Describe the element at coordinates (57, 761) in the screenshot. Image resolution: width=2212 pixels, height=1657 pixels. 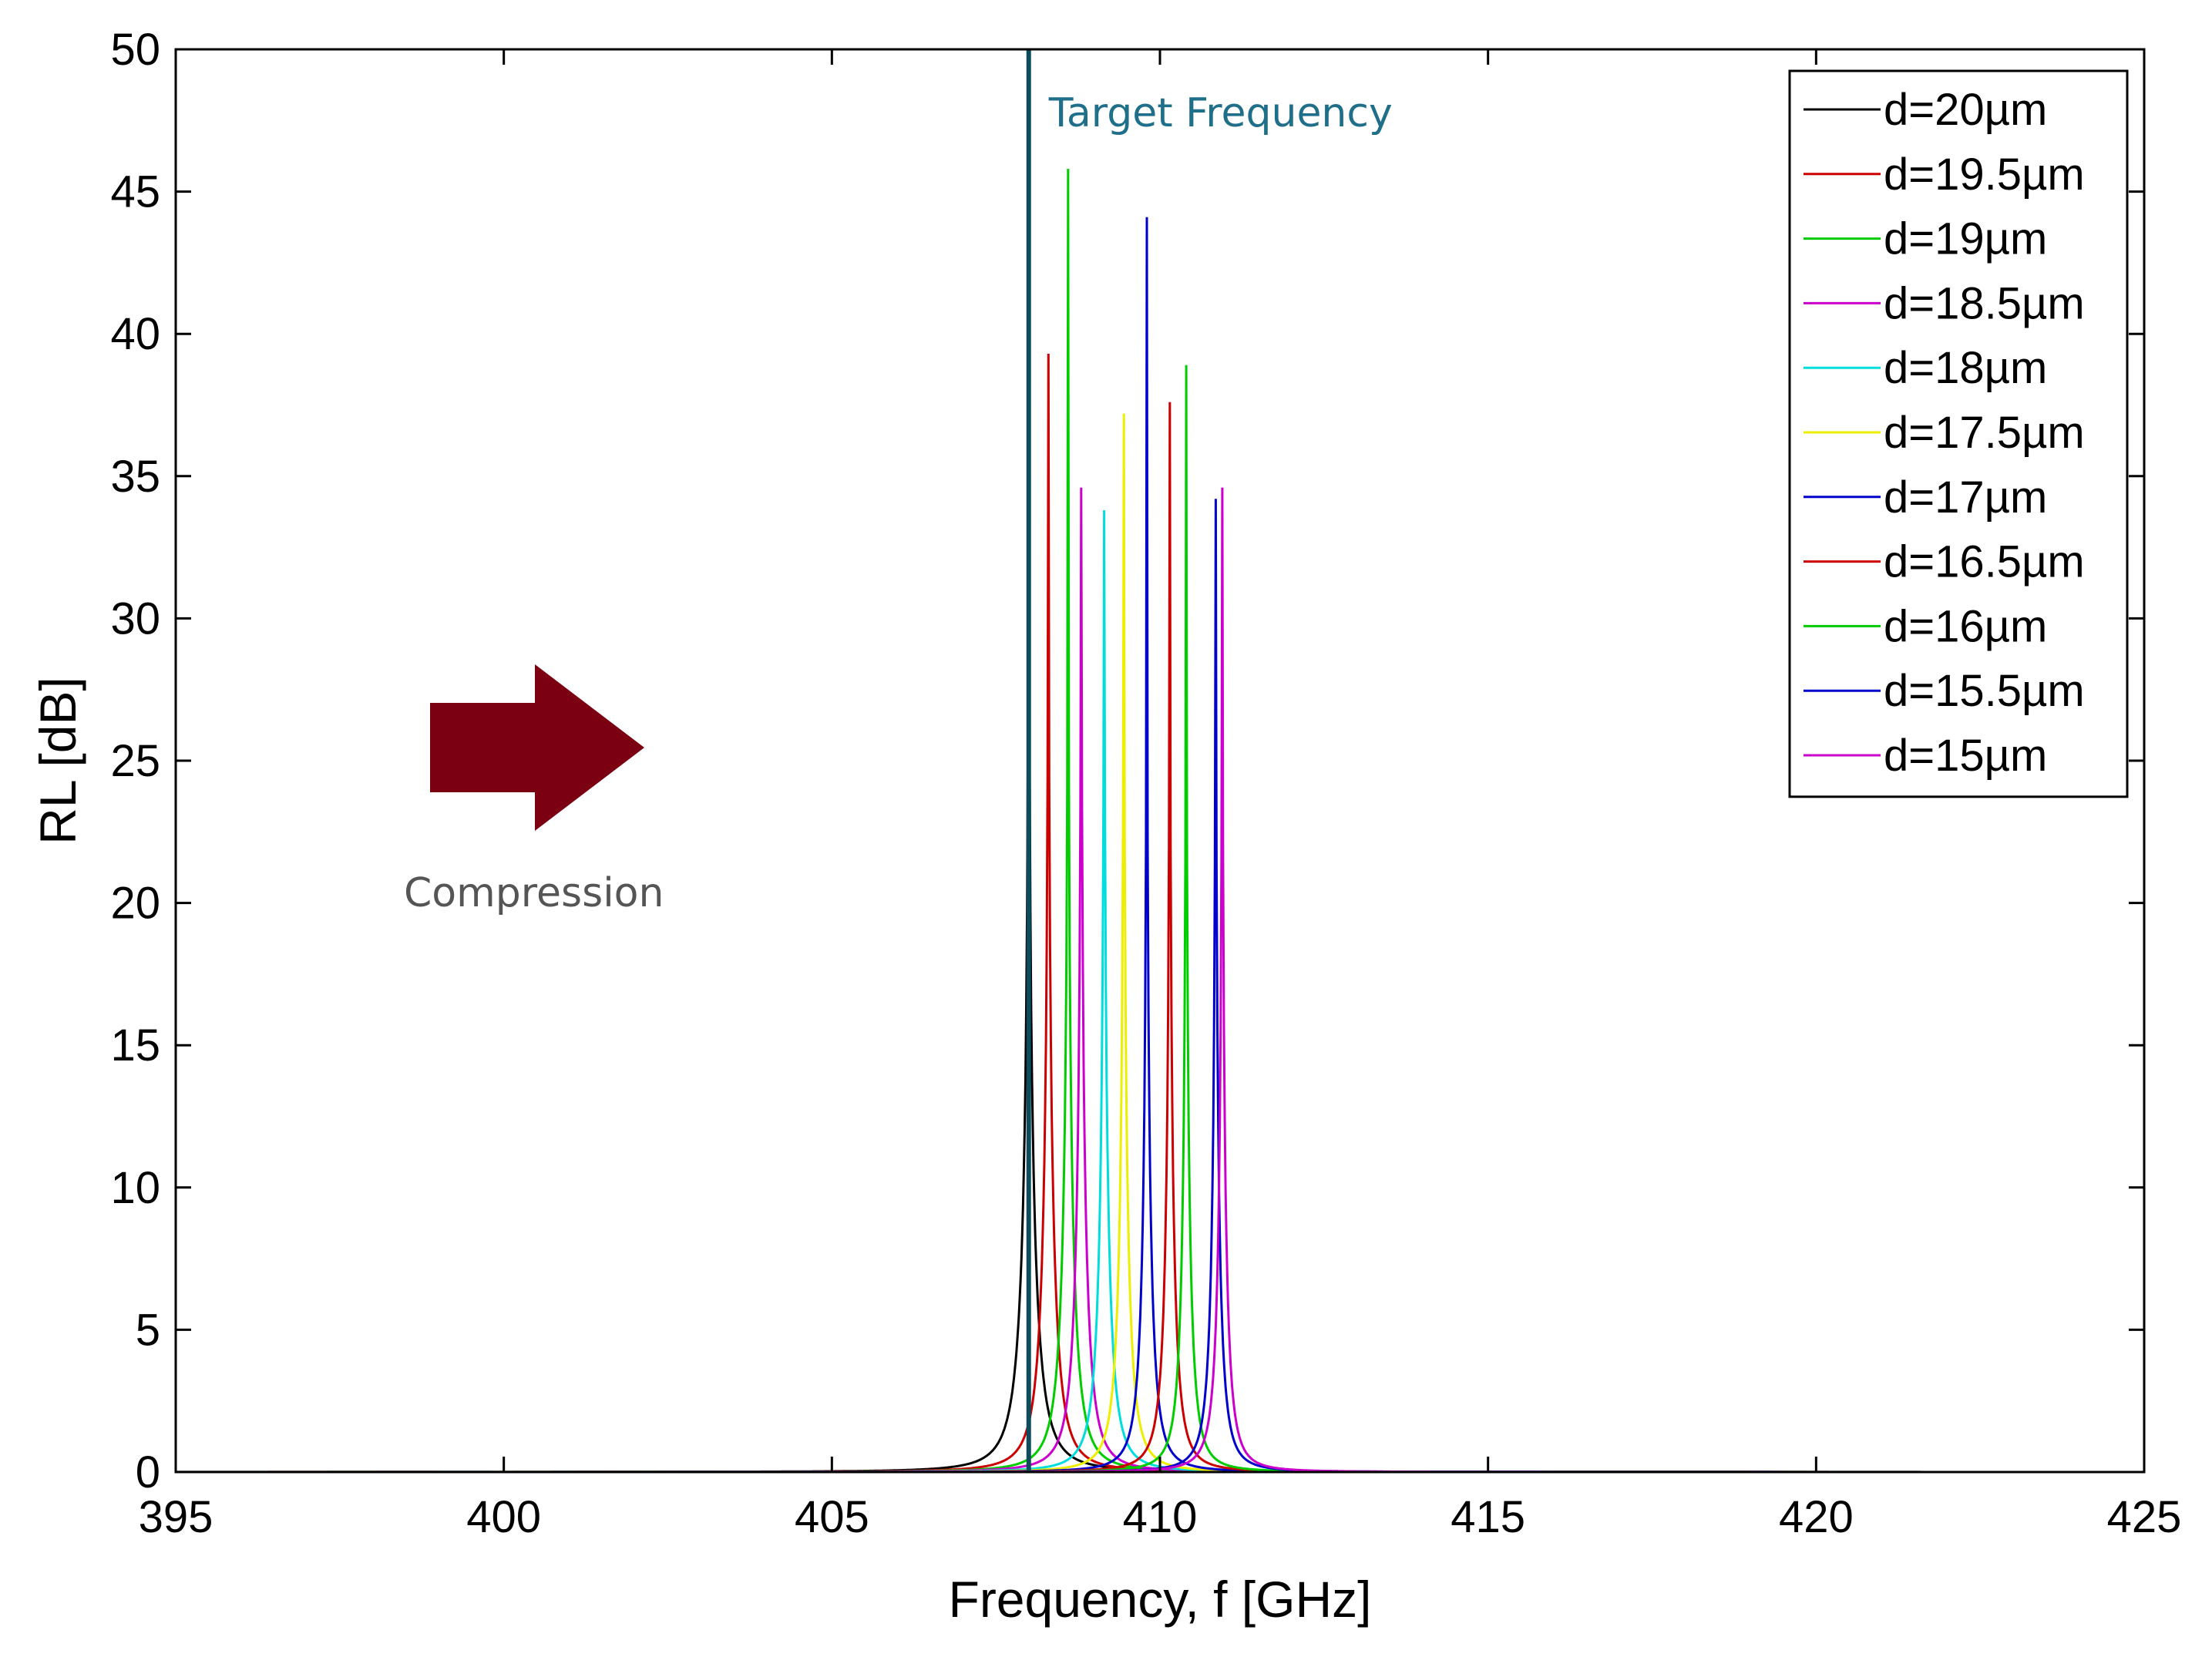
I see `y-axis-label: RL [dB]` at that location.